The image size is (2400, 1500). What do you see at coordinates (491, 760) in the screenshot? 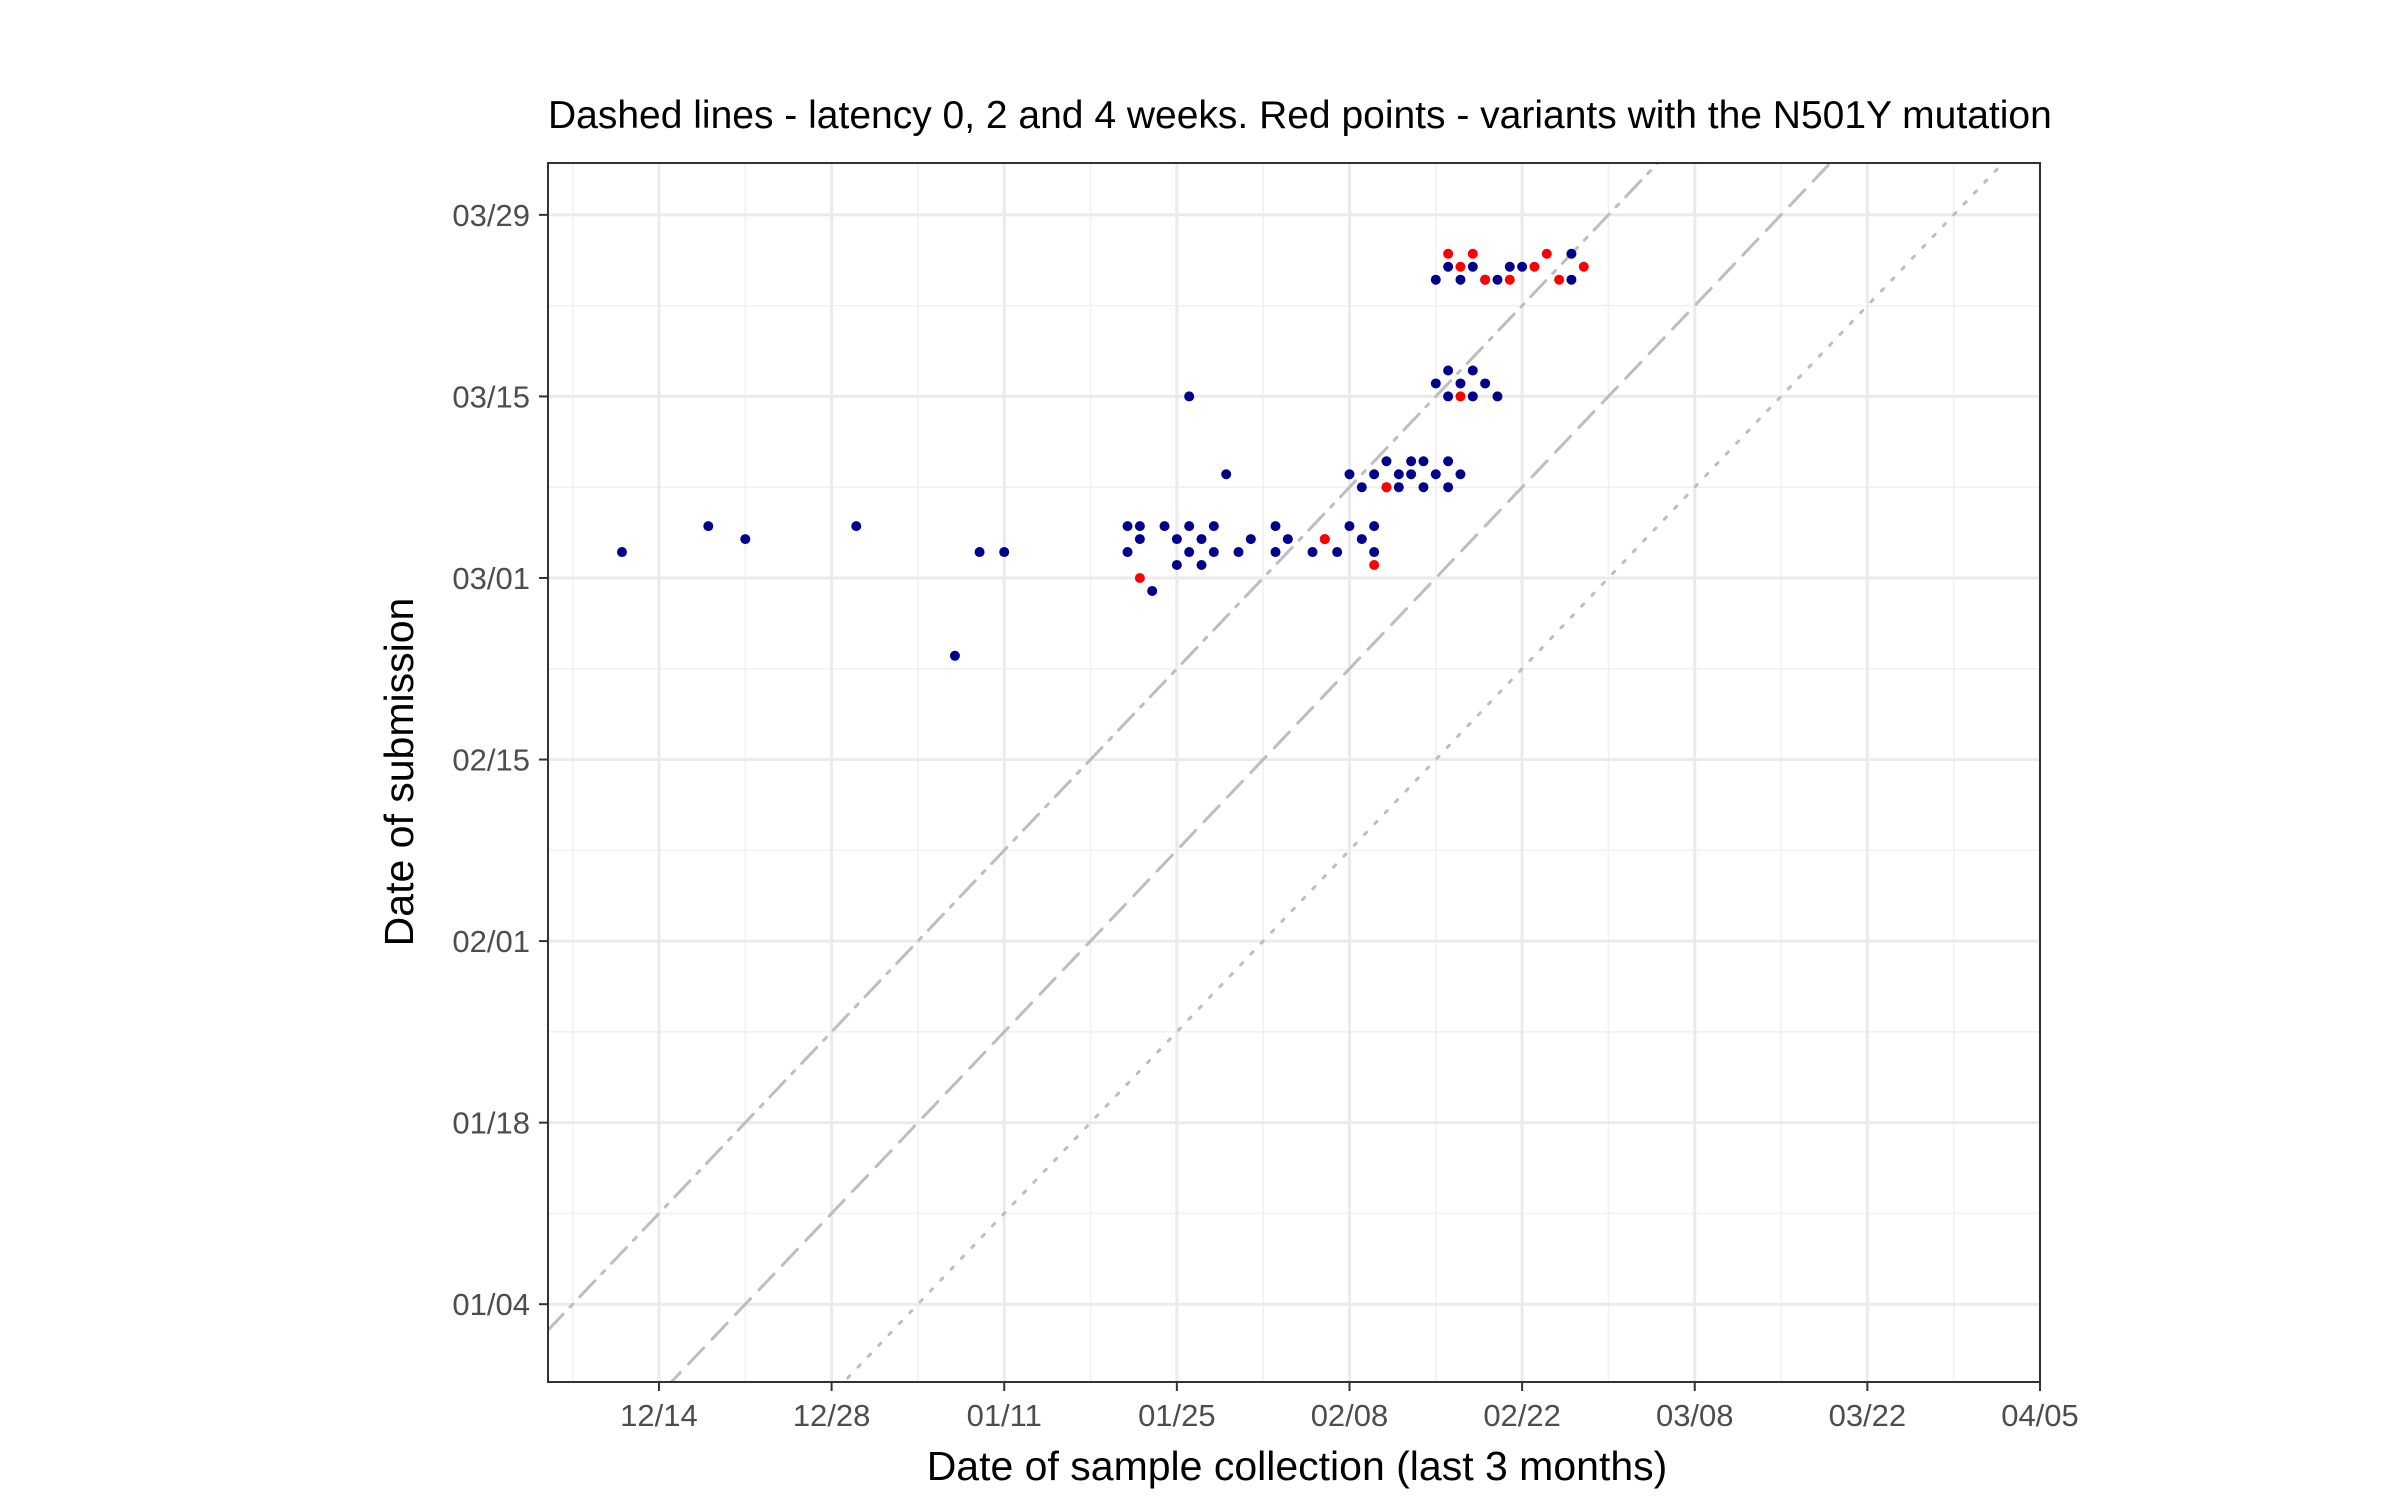
I see `y-tick-label: 02/15` at bounding box center [491, 760].